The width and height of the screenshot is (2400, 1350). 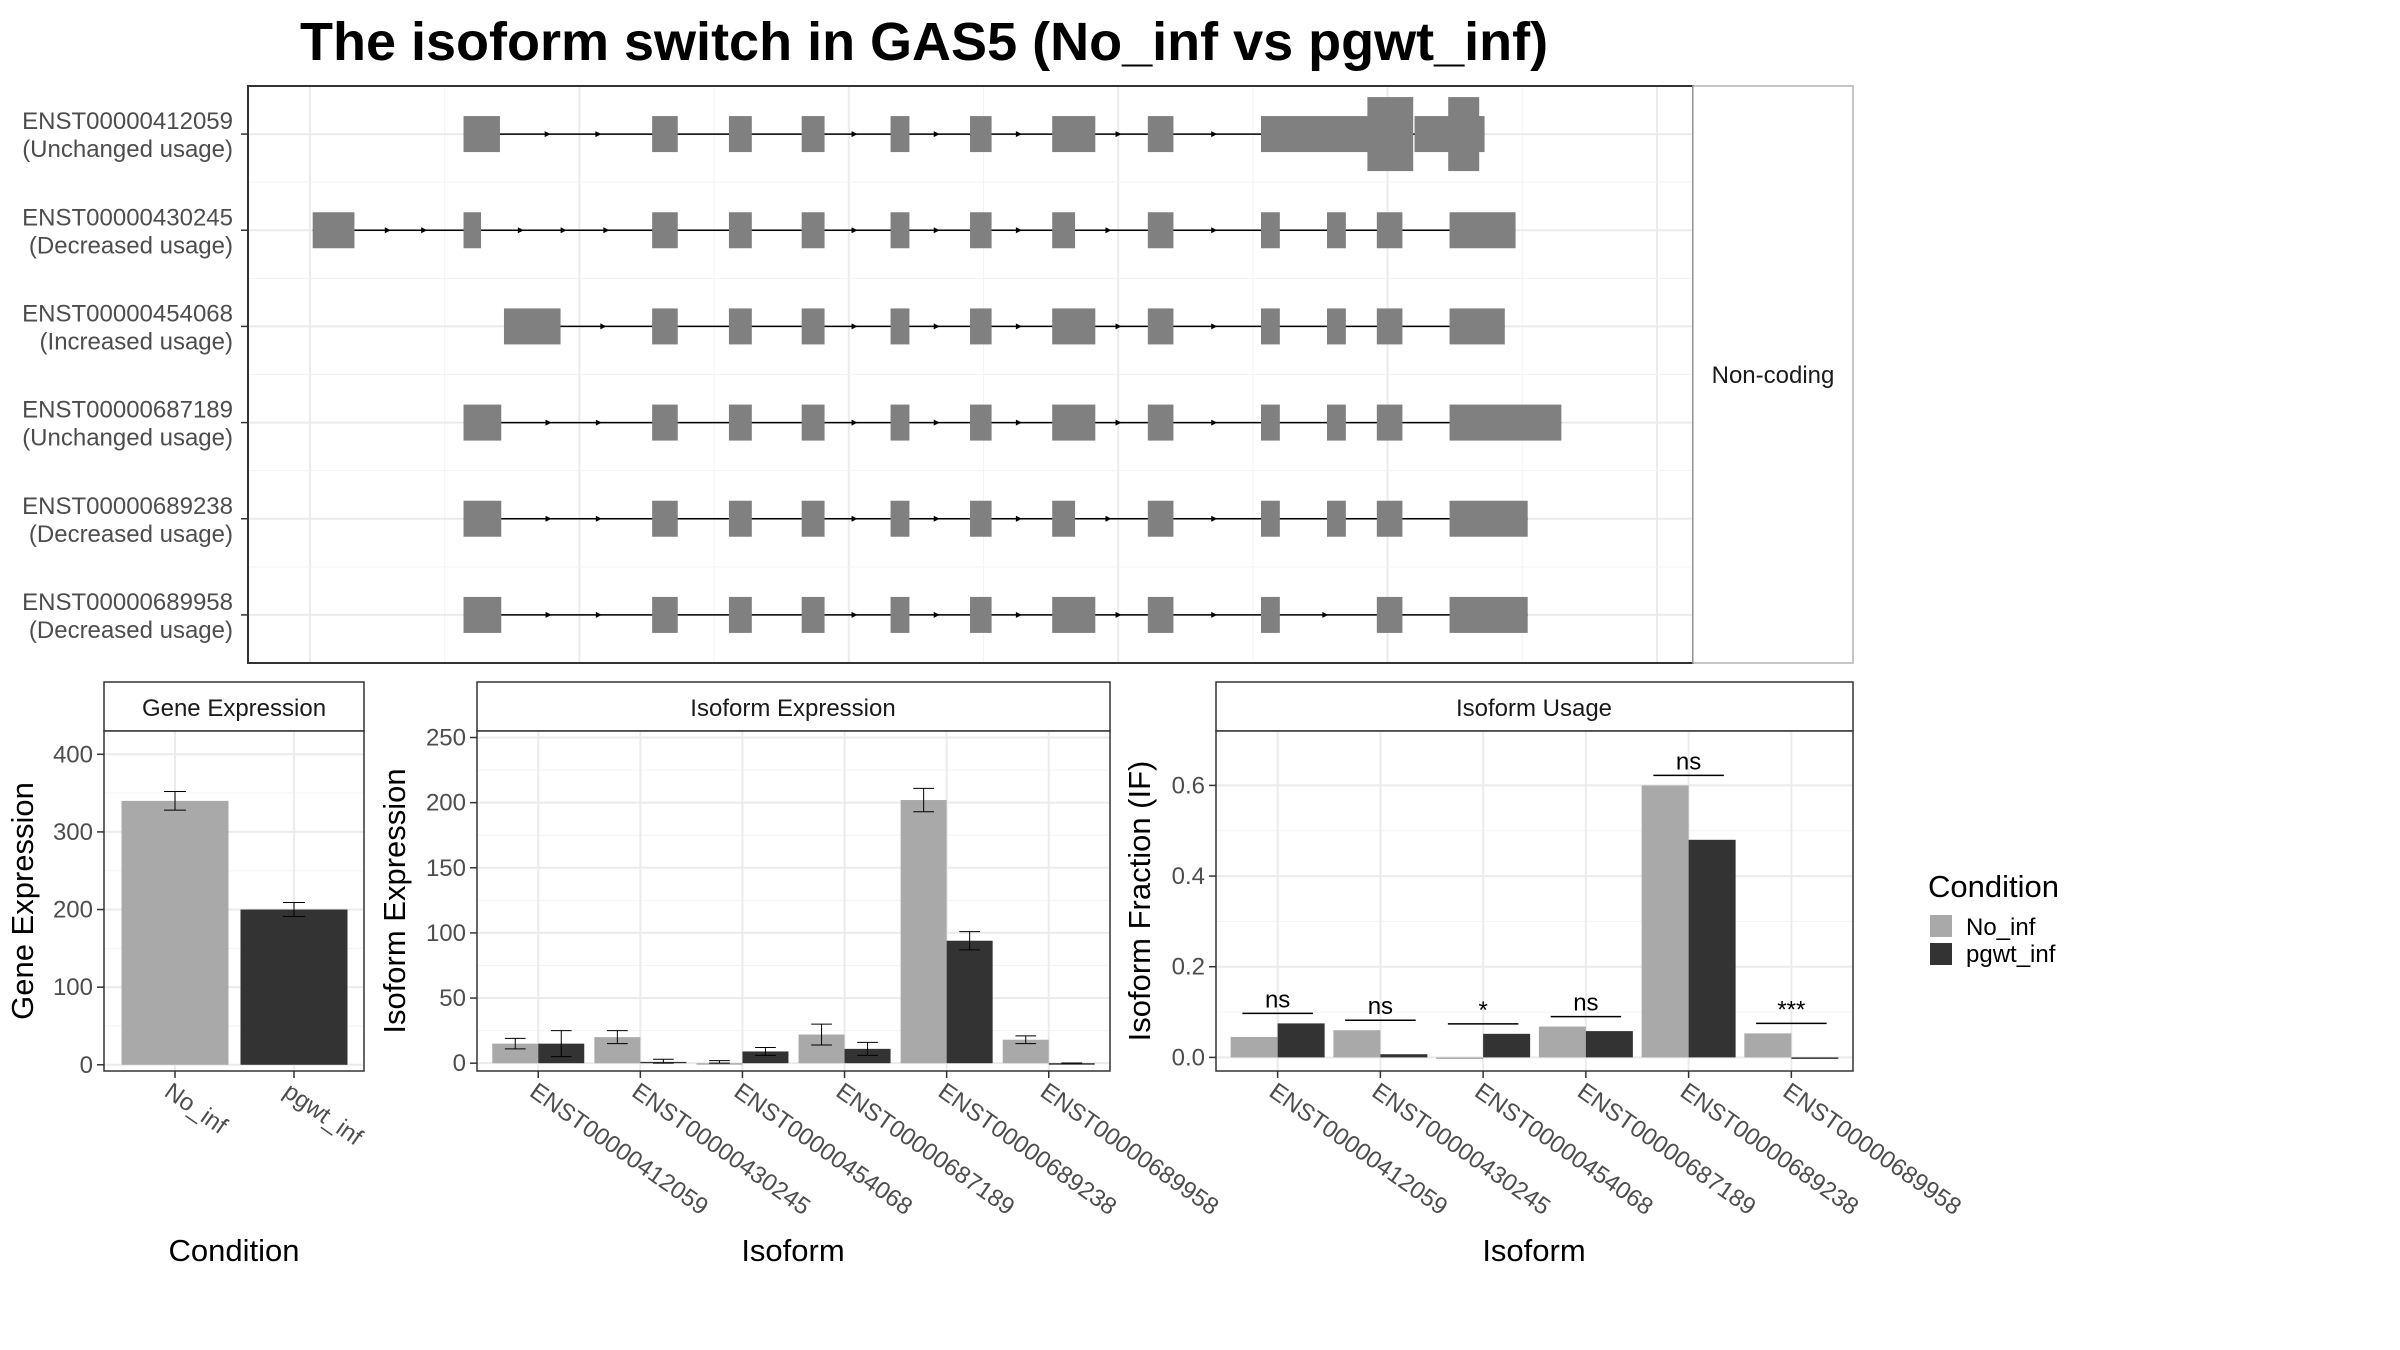 I want to click on x-tick-label: ENST00000689958, so click(x=1129, y=1149).